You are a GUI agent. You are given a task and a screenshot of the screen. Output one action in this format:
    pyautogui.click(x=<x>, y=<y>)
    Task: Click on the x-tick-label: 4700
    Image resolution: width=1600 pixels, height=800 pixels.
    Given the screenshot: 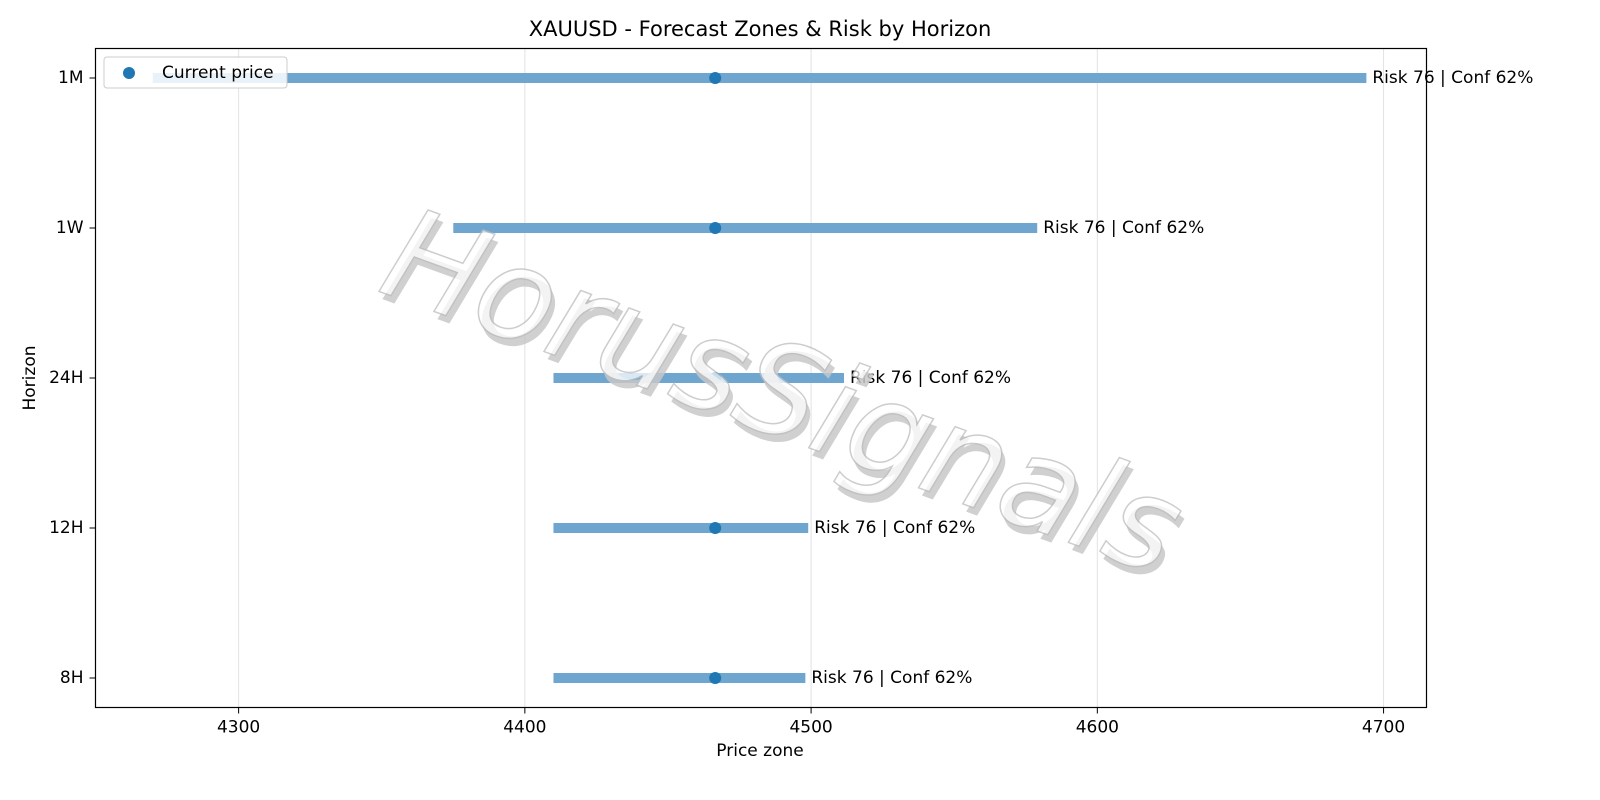 What is the action you would take?
    pyautogui.click(x=1383, y=728)
    